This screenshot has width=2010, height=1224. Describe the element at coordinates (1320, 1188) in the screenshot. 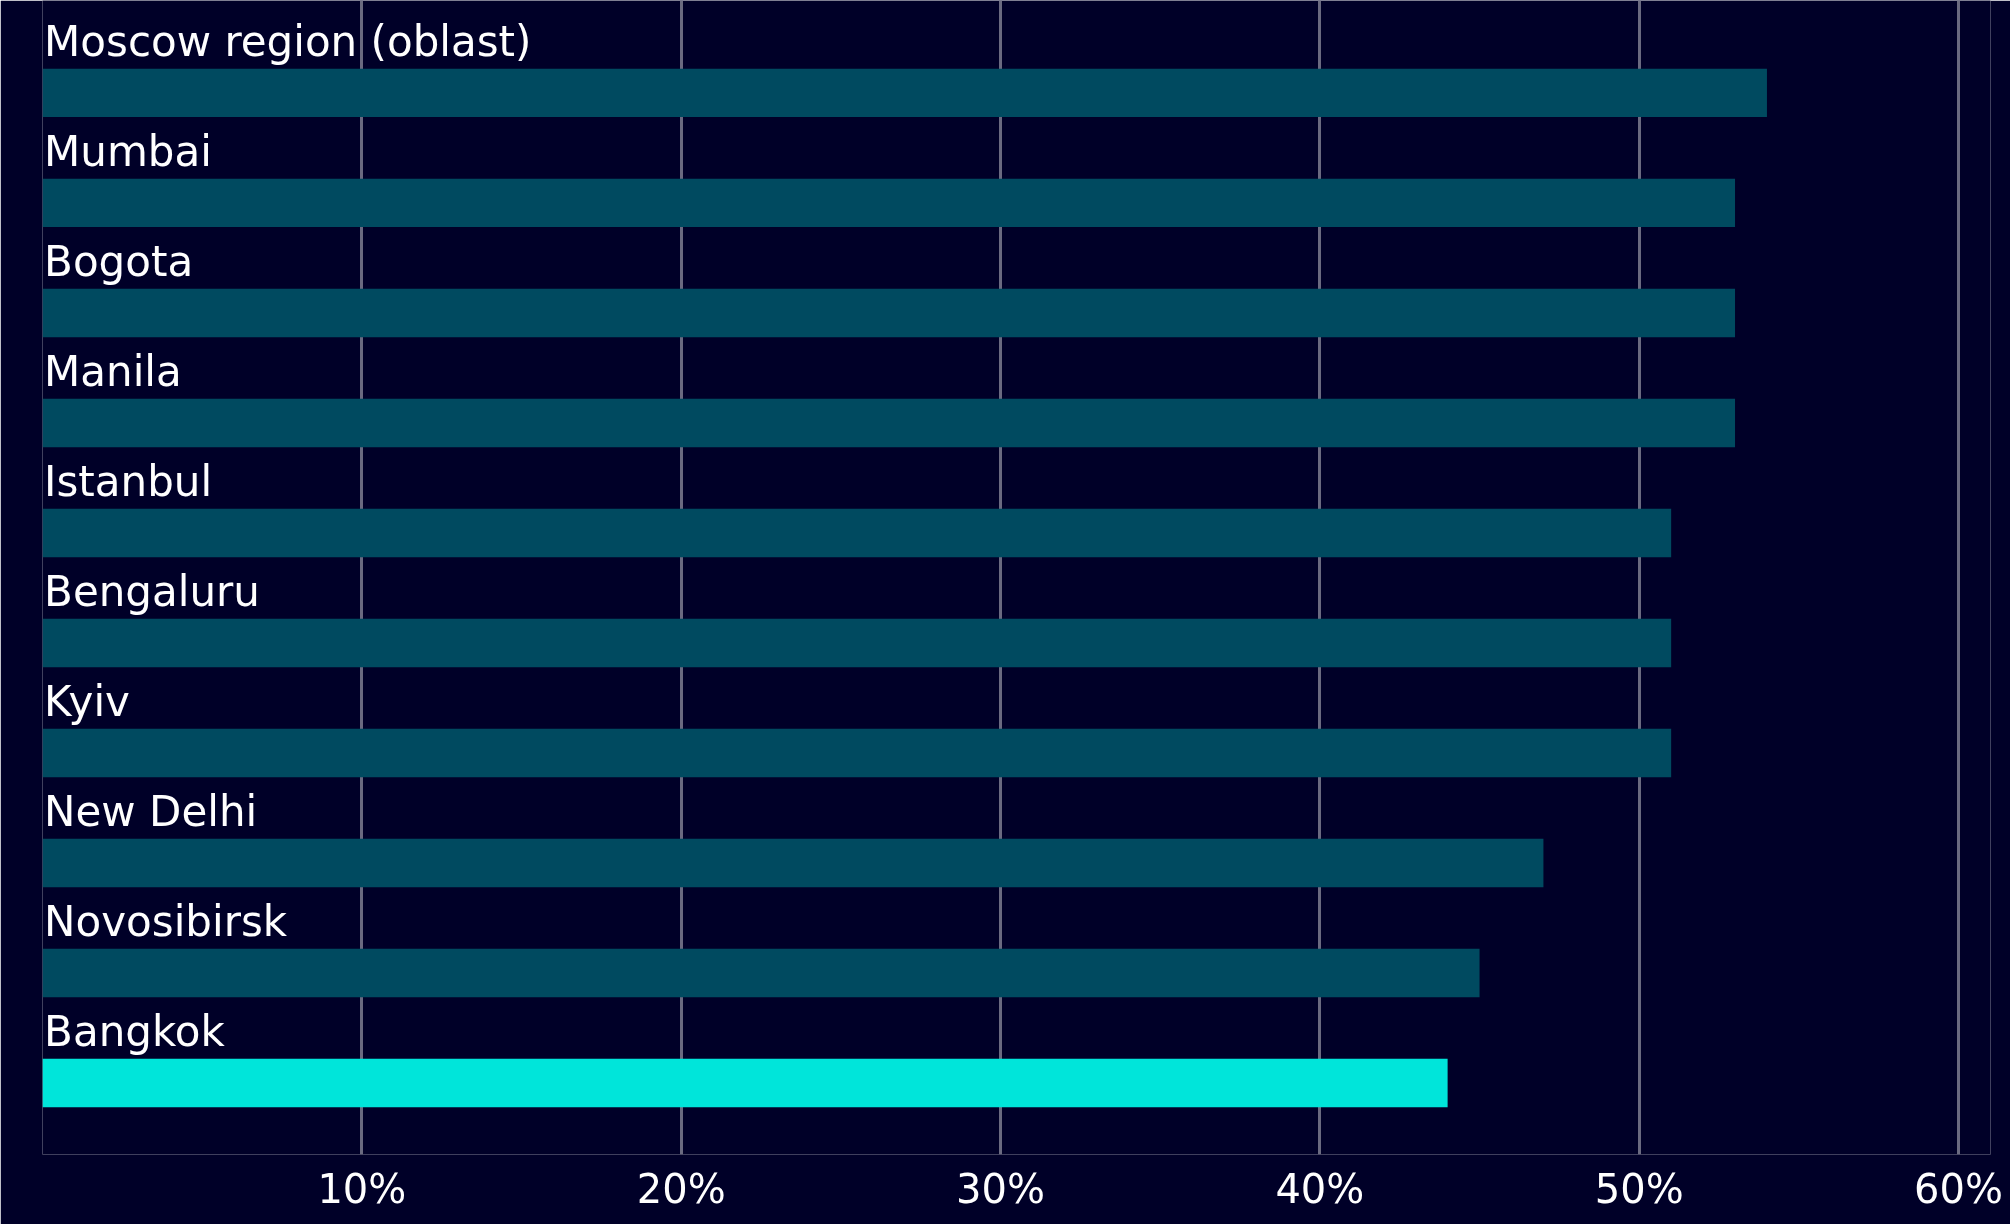

I see `x-tick-label: 40%` at that location.